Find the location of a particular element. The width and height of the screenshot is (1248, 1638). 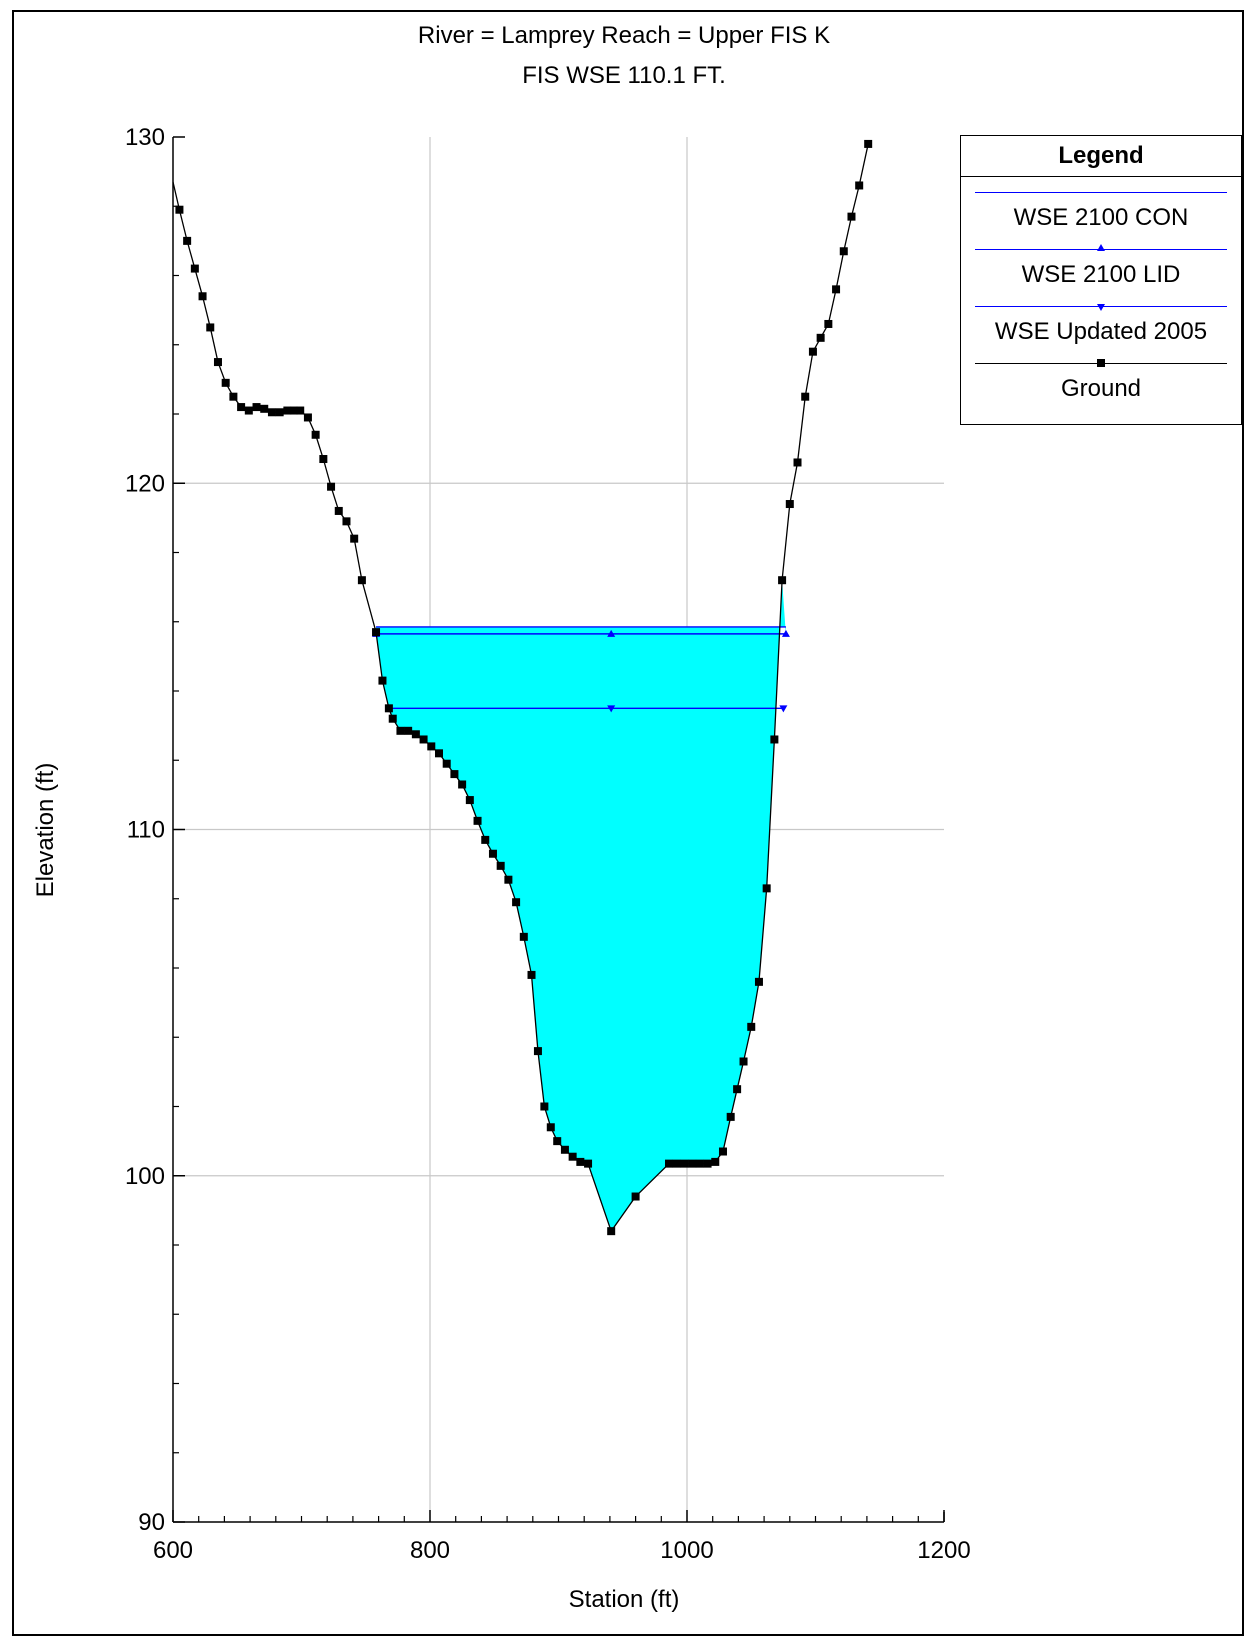

y-tick-label: 110 is located at coordinates (146, 830).